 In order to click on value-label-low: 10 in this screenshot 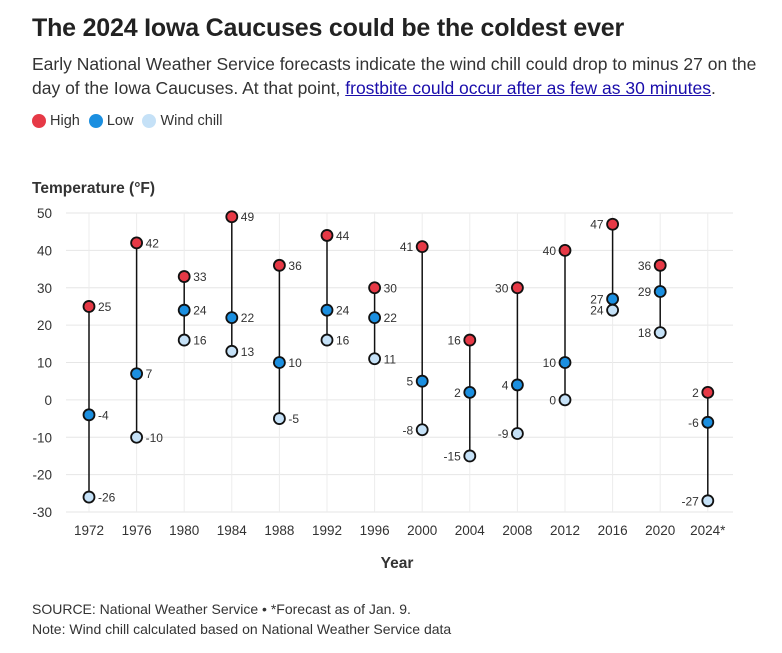, I will do `click(550, 363)`.